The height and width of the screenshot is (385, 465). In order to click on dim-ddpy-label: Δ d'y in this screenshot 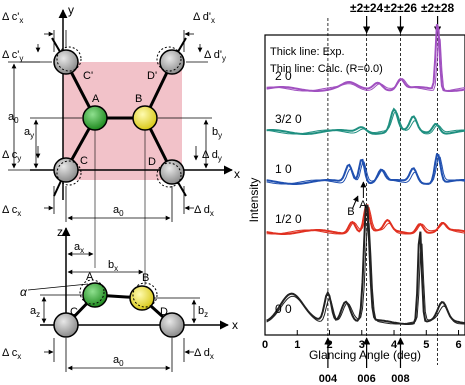, I will do `click(215, 56)`.